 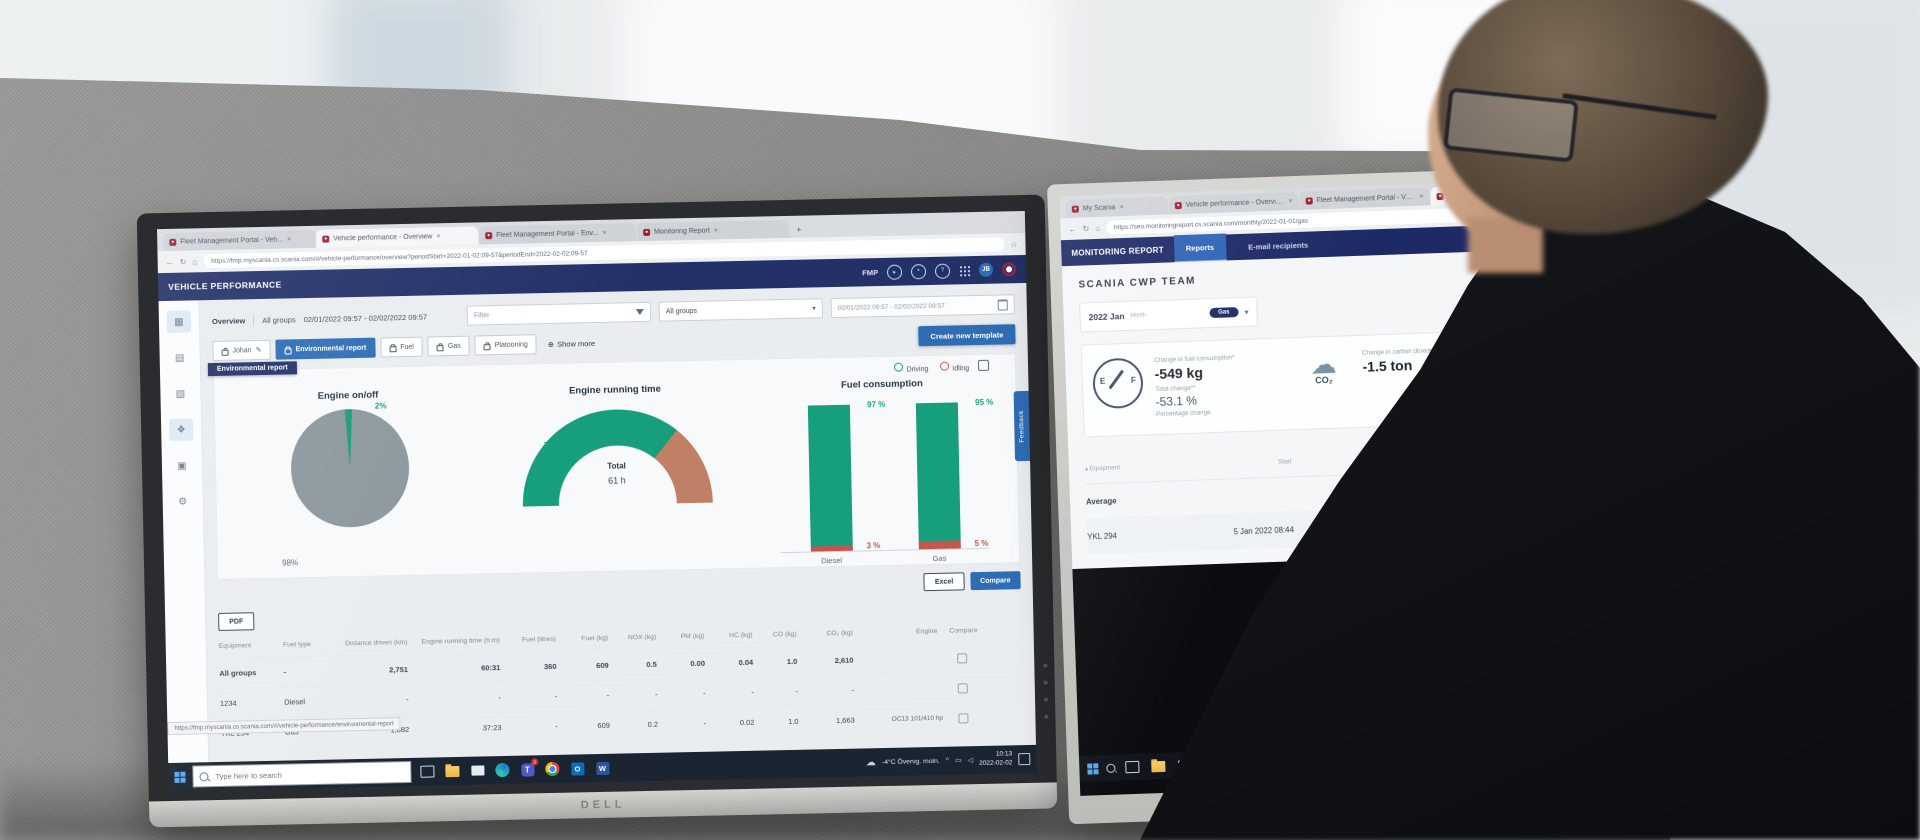 I want to click on col-header: Fuel (kg), so click(x=595, y=638).